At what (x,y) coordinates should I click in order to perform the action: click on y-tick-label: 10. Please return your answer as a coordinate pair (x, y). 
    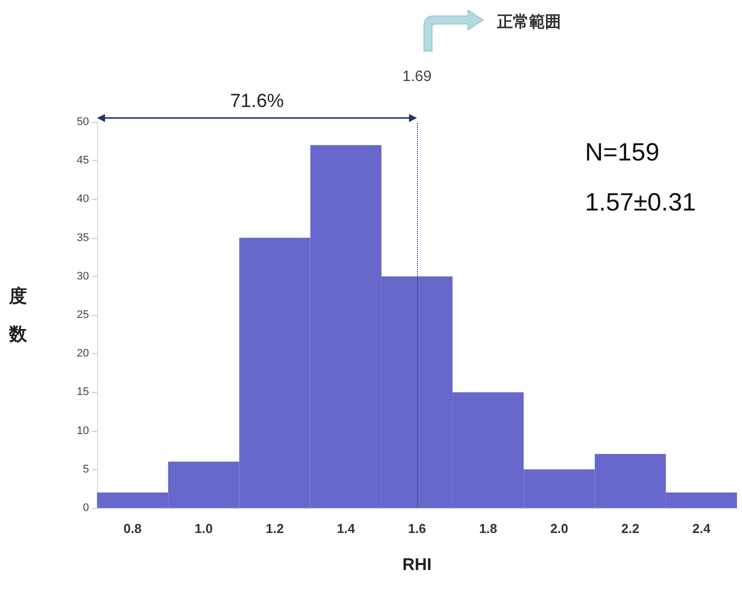
    Looking at the image, I should click on (82, 430).